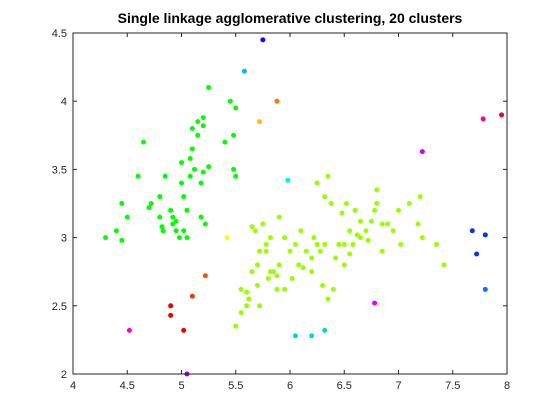 The width and height of the screenshot is (560, 420). I want to click on y-tick-label: 3.5, so click(59, 170).